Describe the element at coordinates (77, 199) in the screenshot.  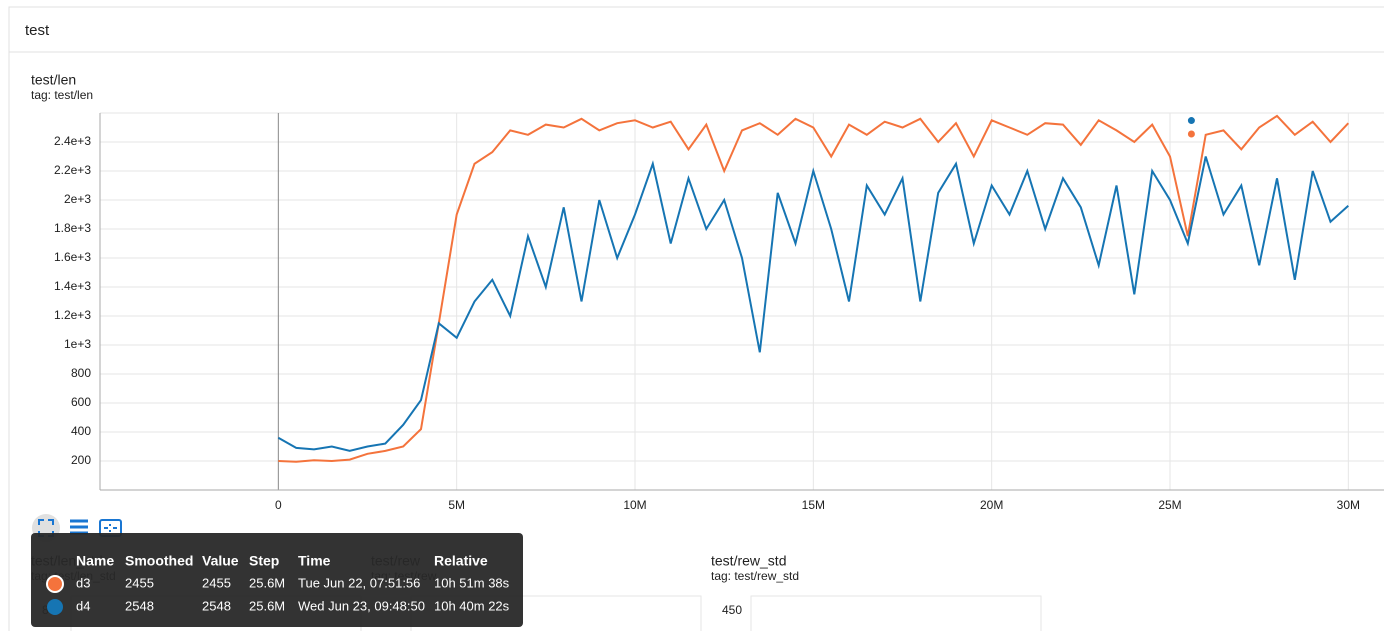
I see `y-tick-label: 2e+3` at that location.